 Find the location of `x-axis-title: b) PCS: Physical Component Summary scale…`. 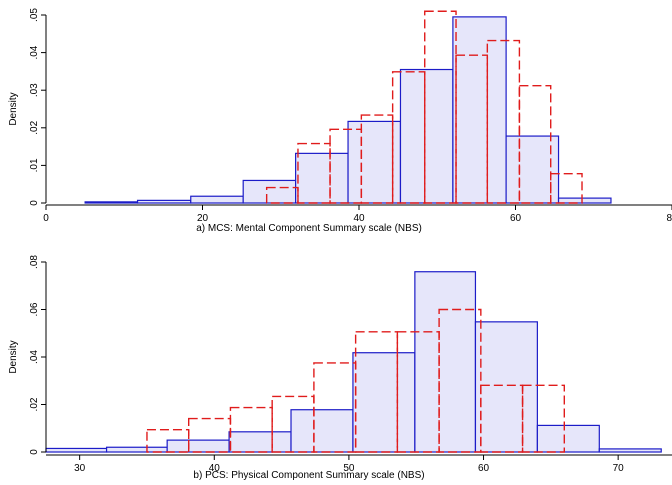

x-axis-title: b) PCS: Physical Component Summary scale… is located at coordinates (308, 475).